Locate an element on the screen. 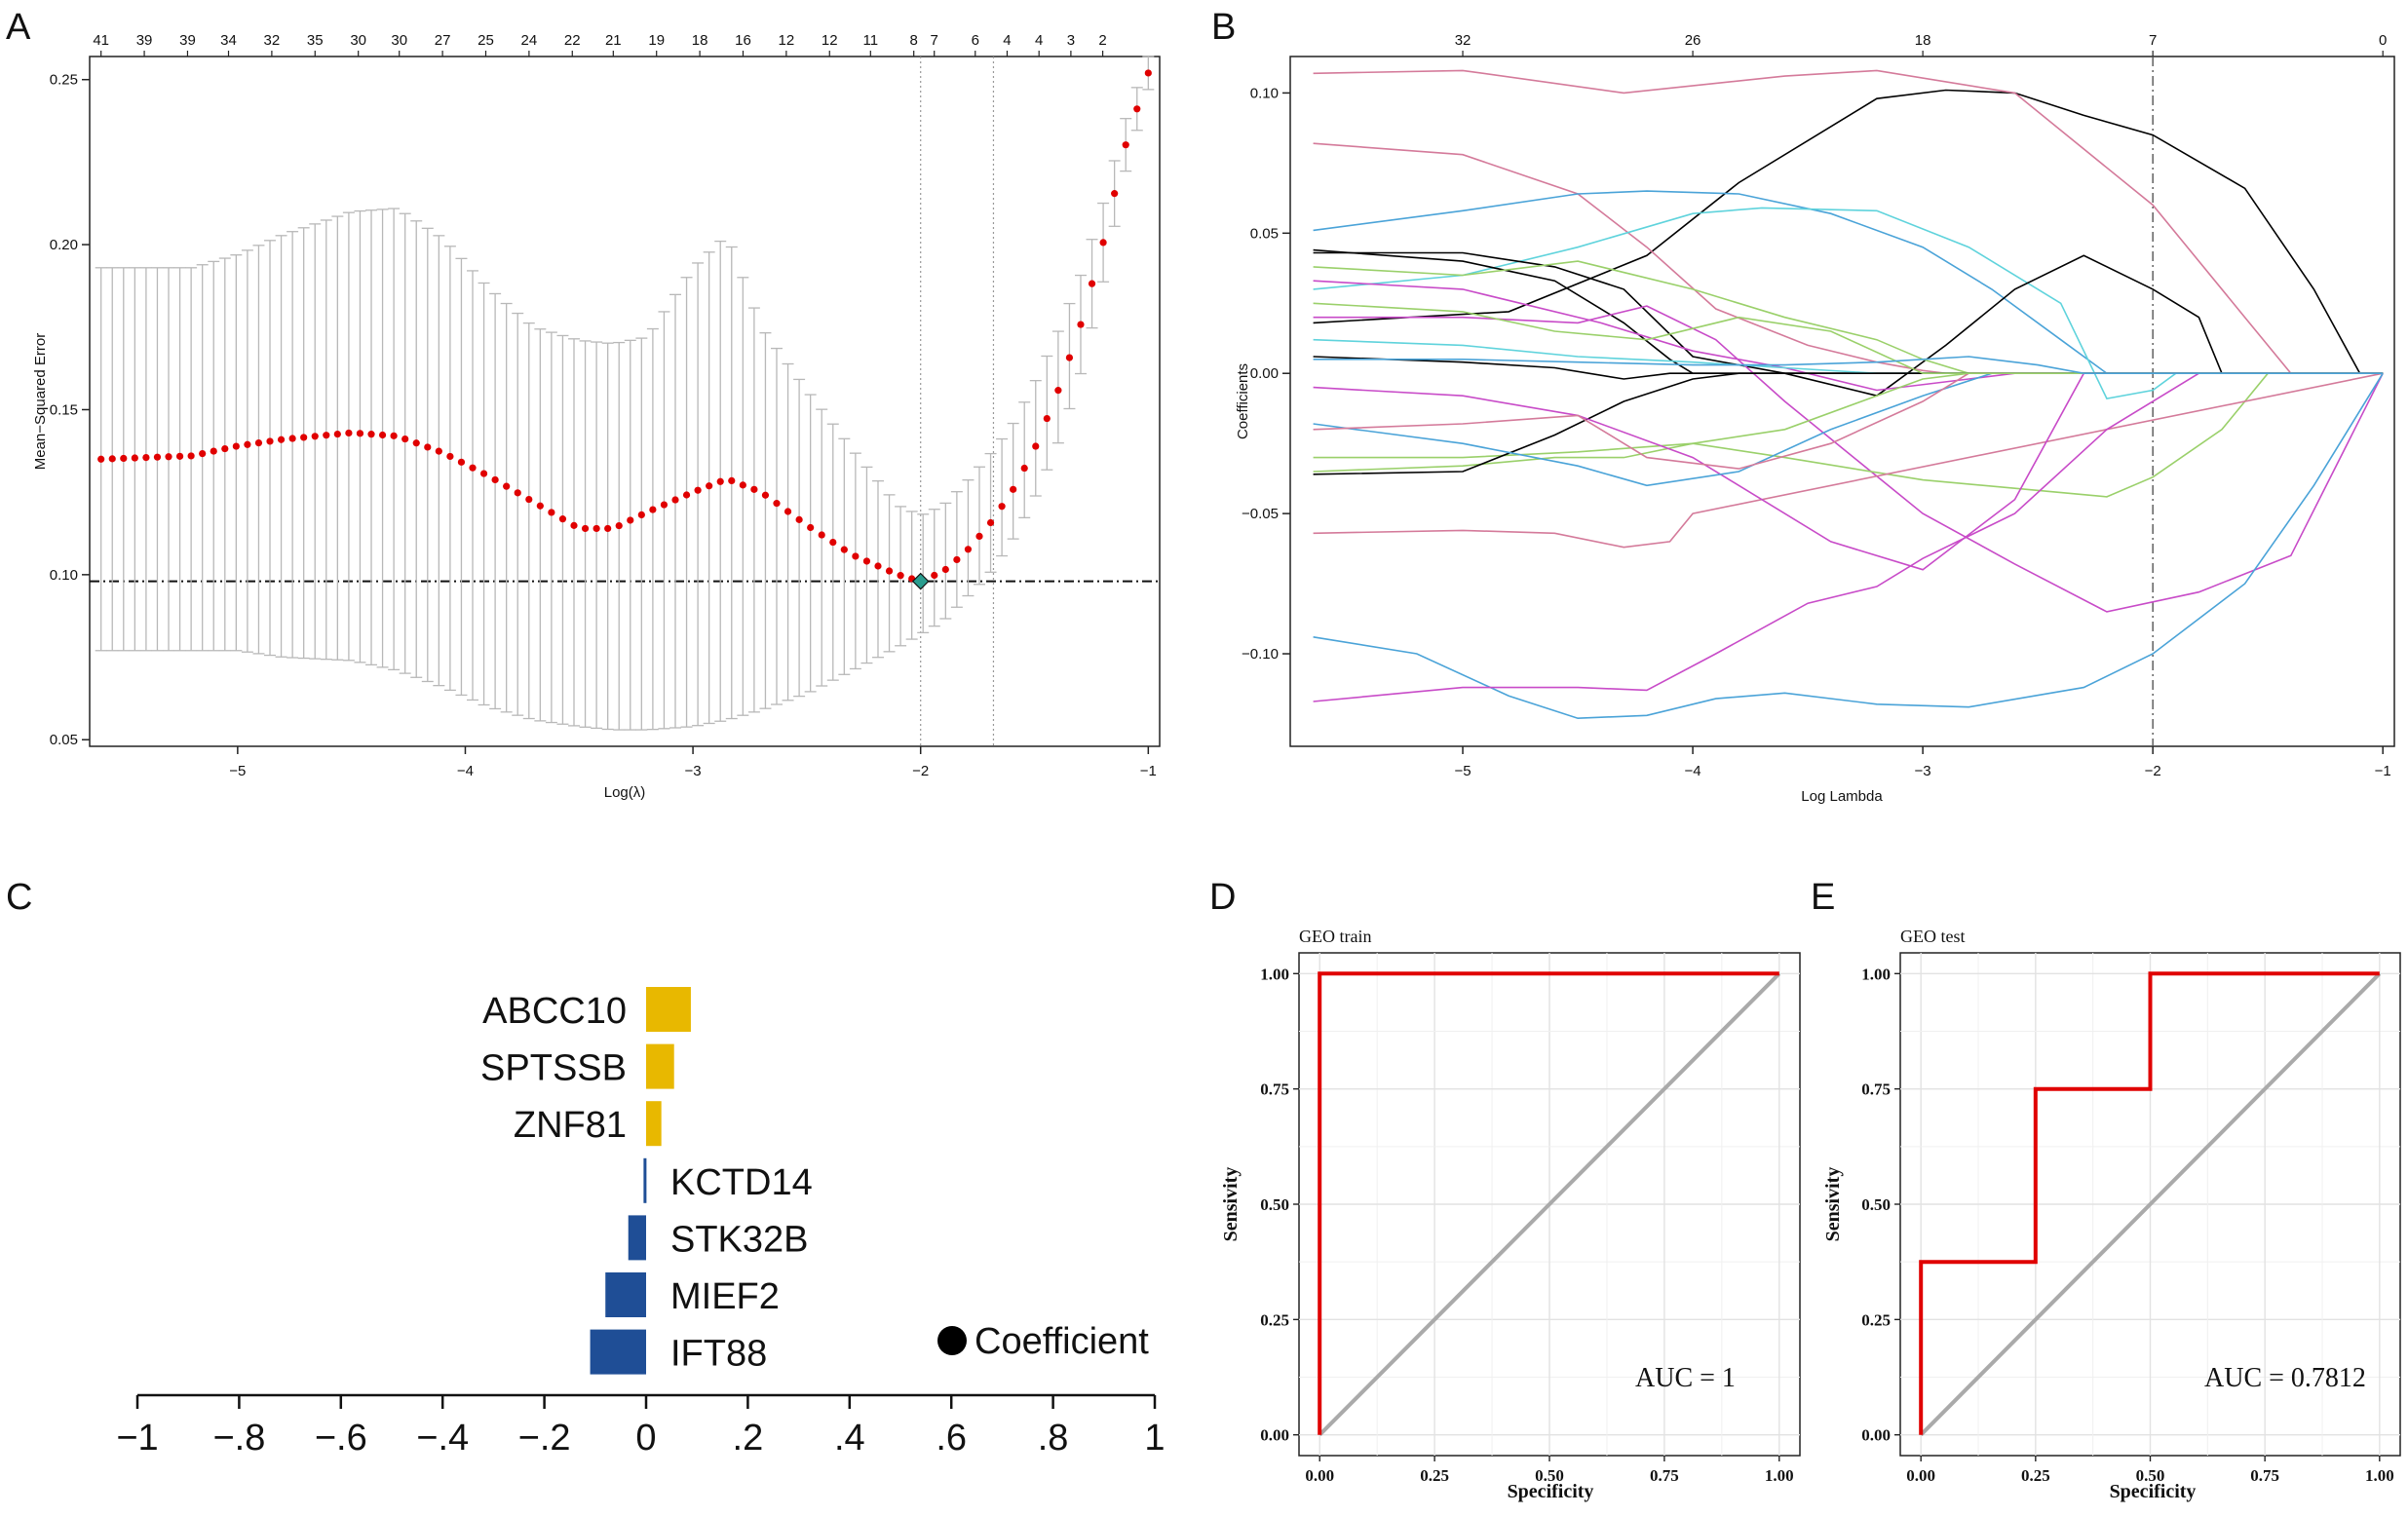  panel-b-path-s12 is located at coordinates (1848, 422).